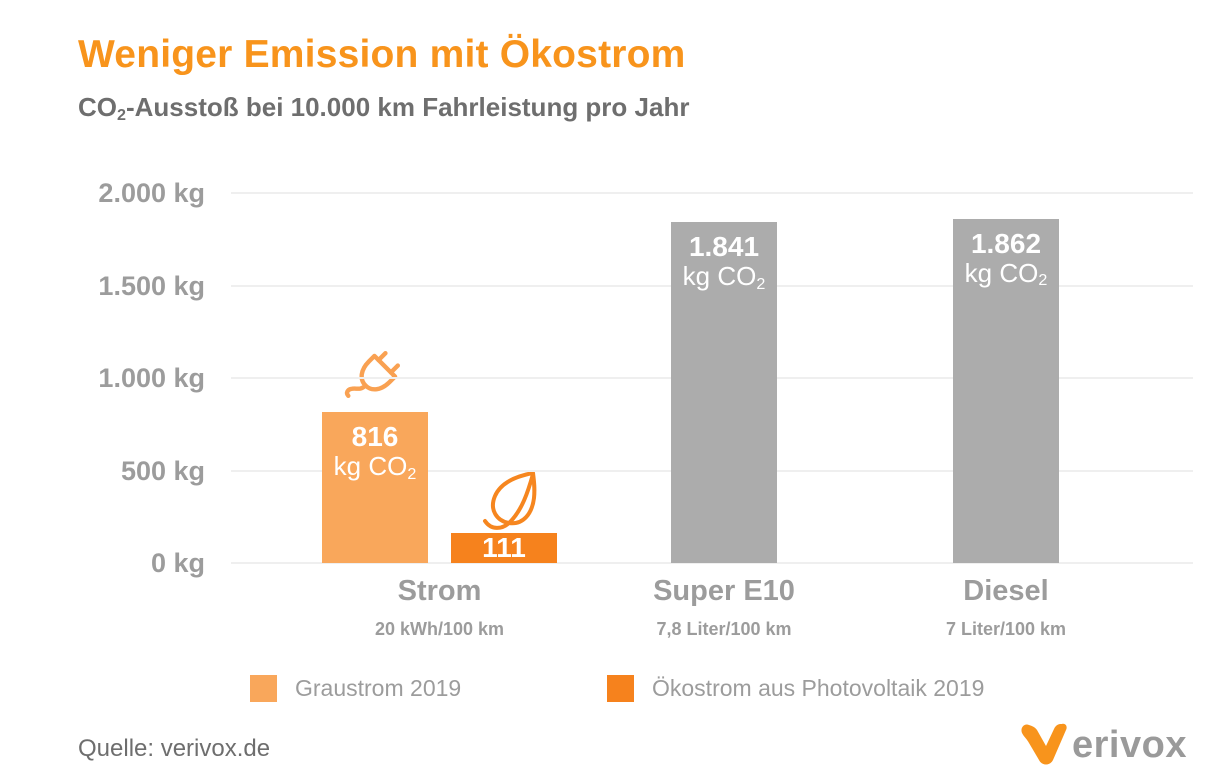  What do you see at coordinates (724, 392) in the screenshot?
I see `bar-Super E10: 1.841 kg CO2` at bounding box center [724, 392].